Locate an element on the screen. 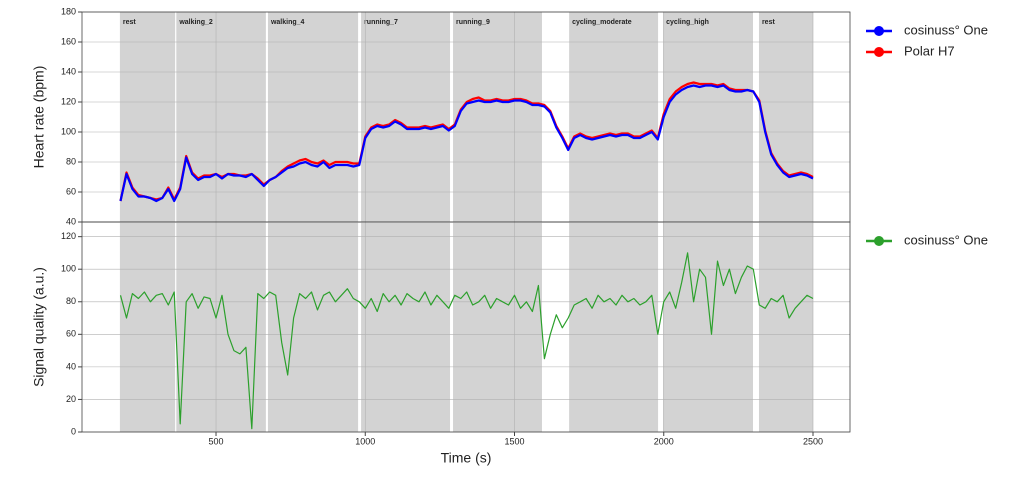 The height and width of the screenshot is (493, 1024). x-tick-label: 1000 is located at coordinates (365, 441).